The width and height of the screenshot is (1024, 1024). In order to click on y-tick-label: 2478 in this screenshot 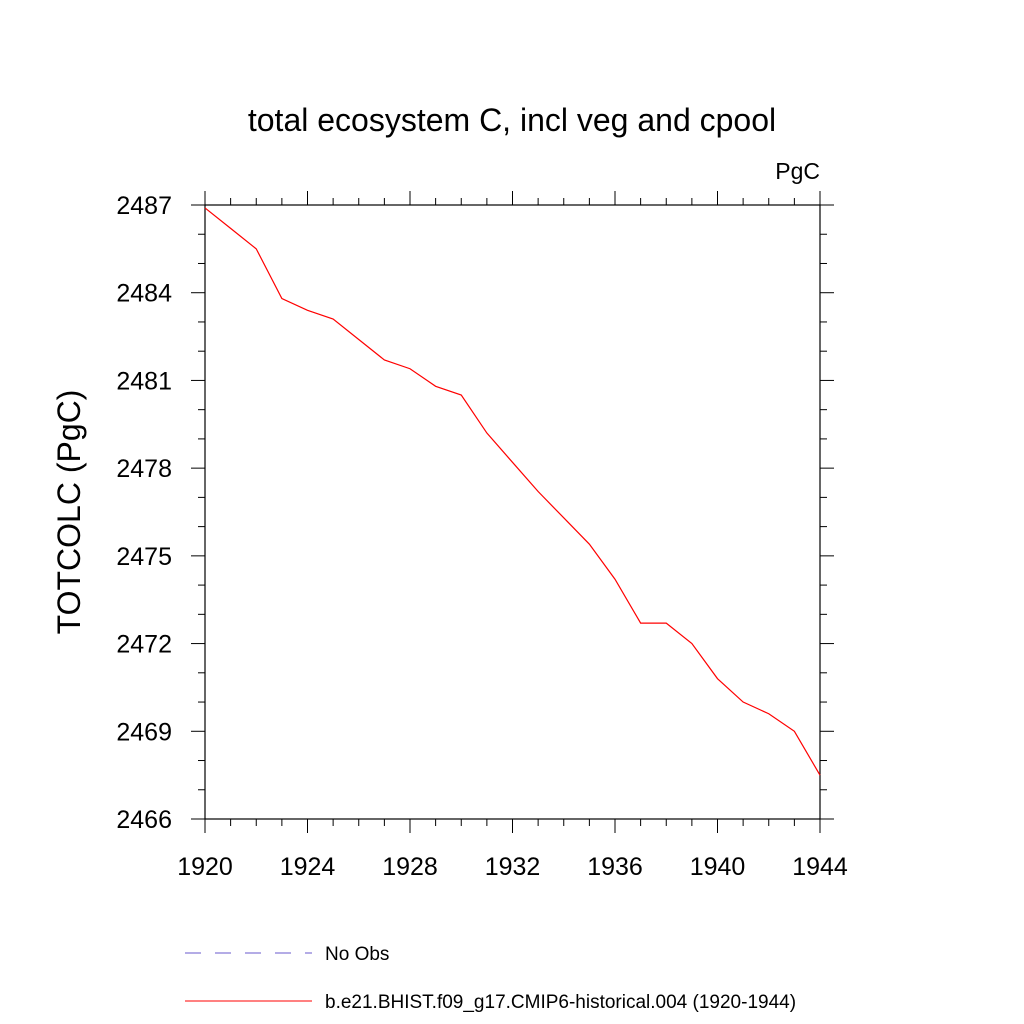, I will do `click(144, 469)`.